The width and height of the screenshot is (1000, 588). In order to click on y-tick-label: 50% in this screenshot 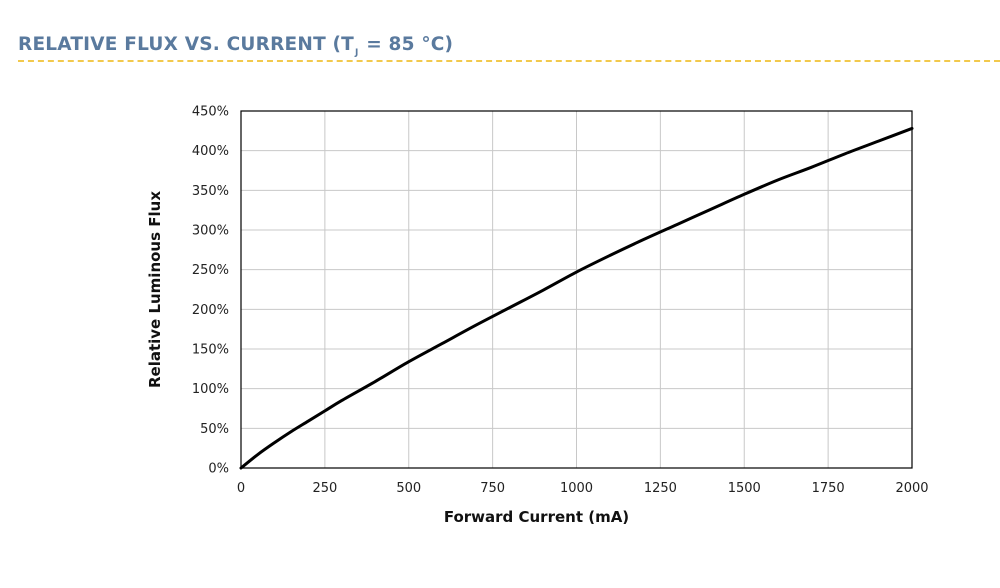, I will do `click(214, 429)`.